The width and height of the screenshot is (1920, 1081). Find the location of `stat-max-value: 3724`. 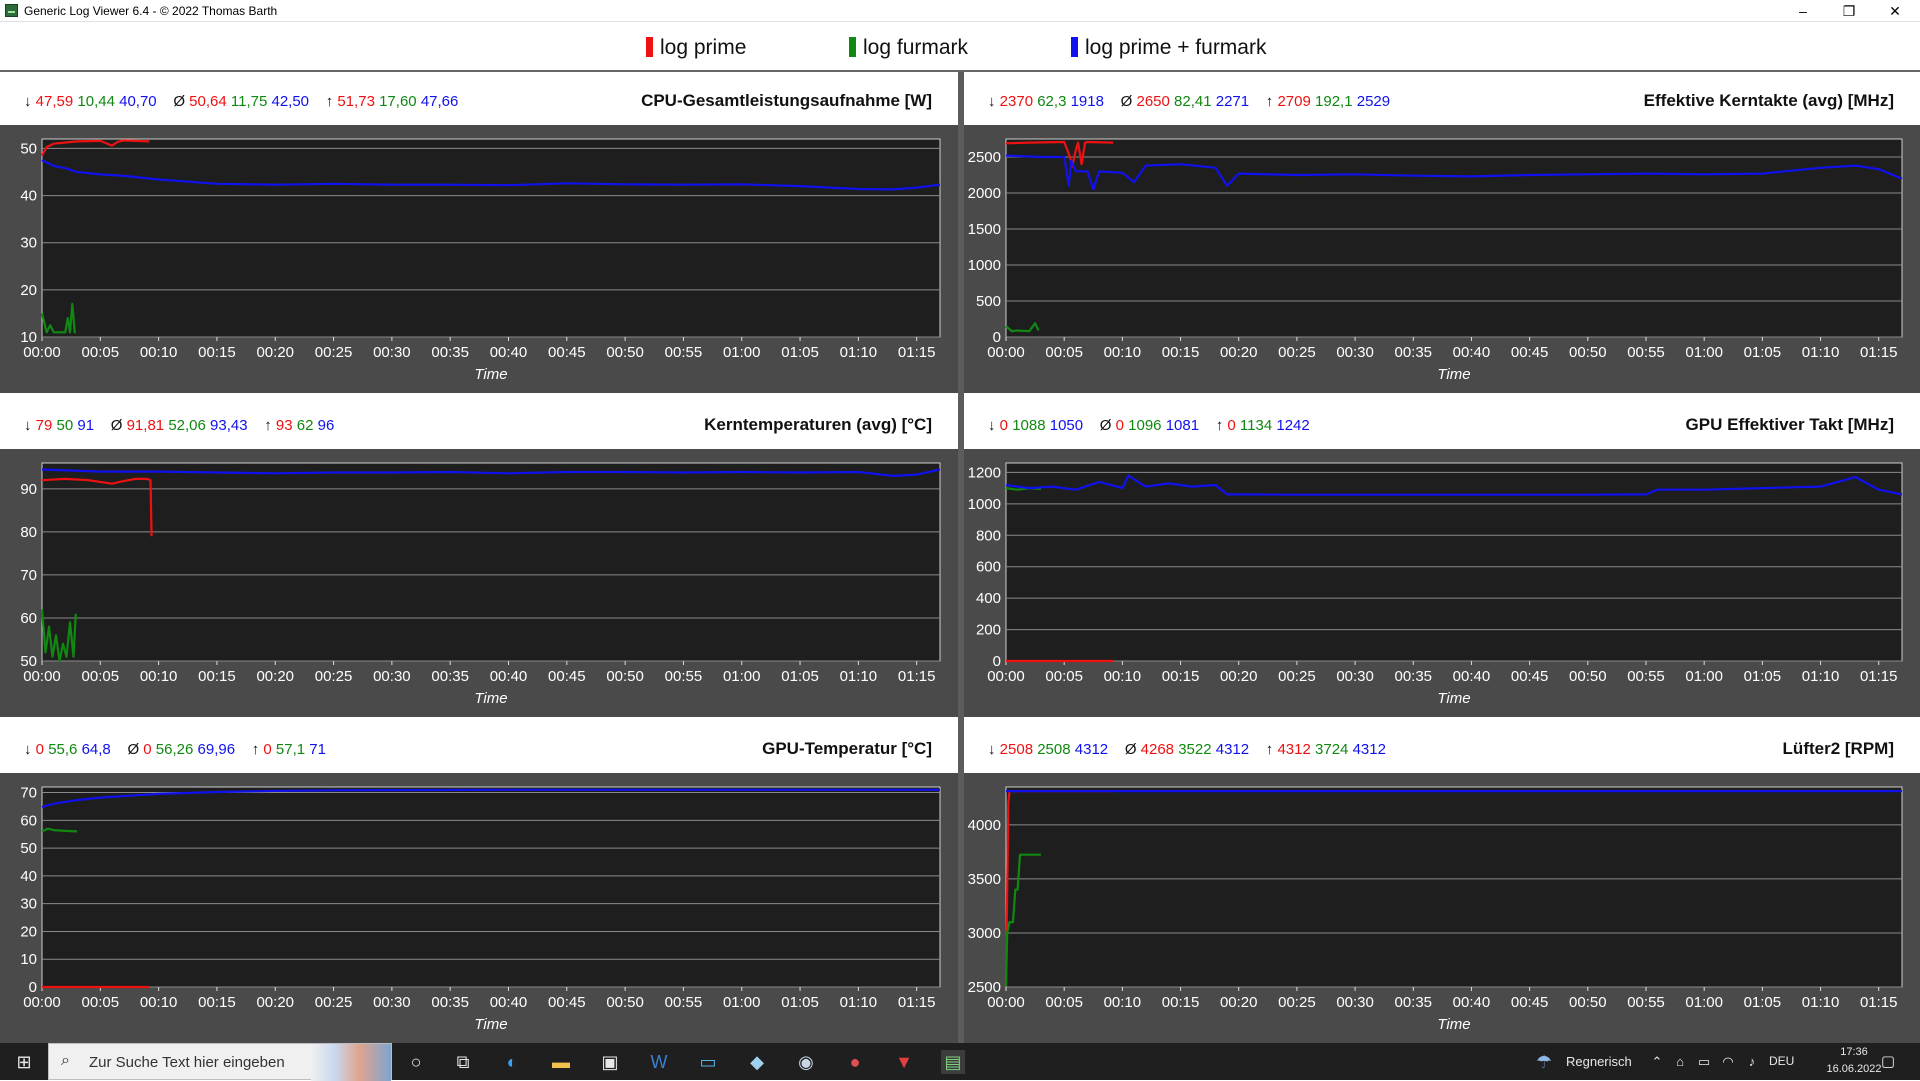

stat-max-value: 3724 is located at coordinates (1334, 749).